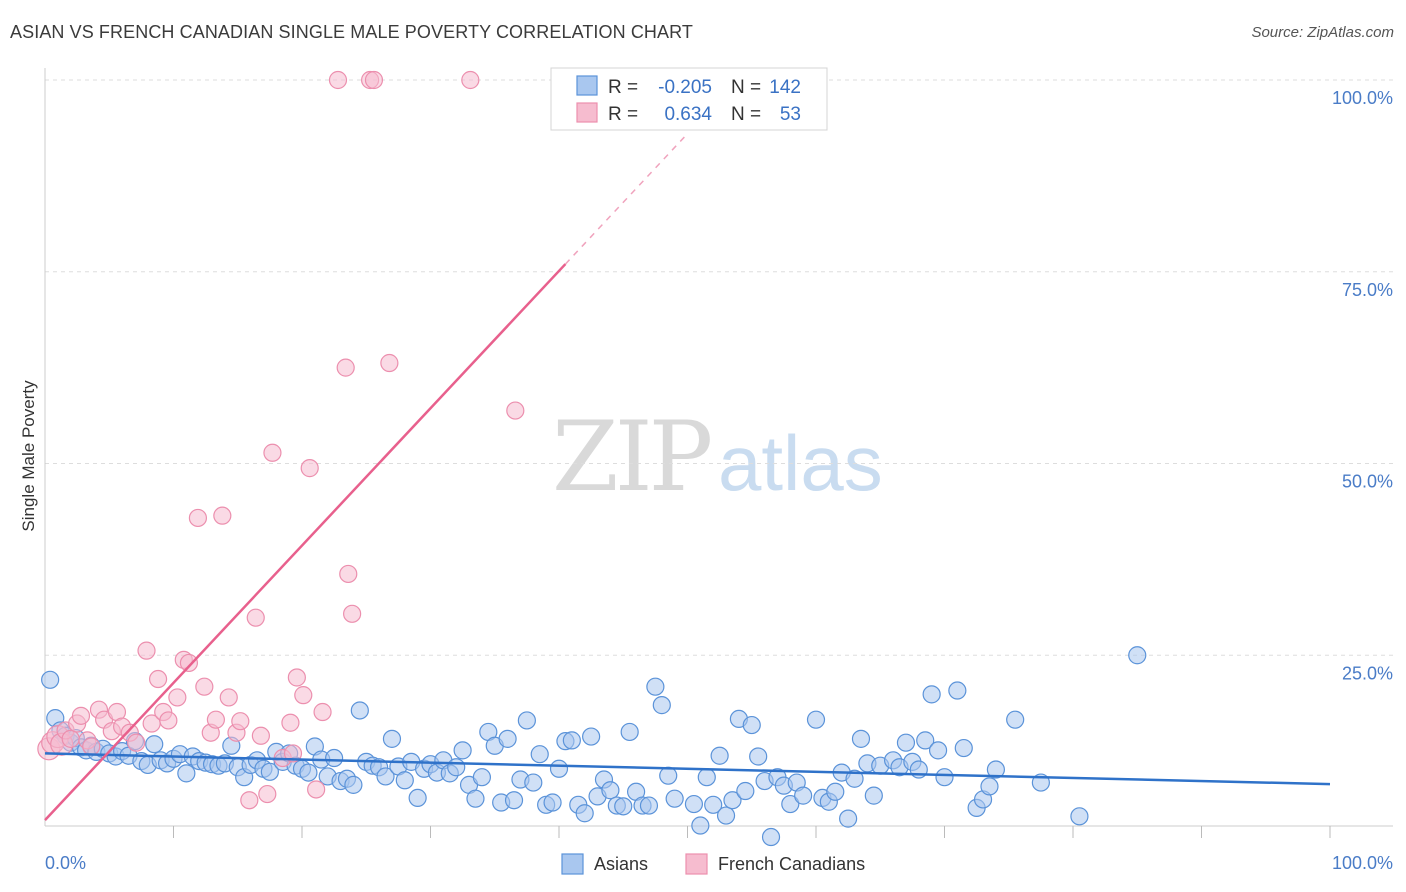 This screenshot has height=892, width=1406. Describe the element at coordinates (587, 112) in the screenshot. I see `stats-swatch-french-canadian` at that location.